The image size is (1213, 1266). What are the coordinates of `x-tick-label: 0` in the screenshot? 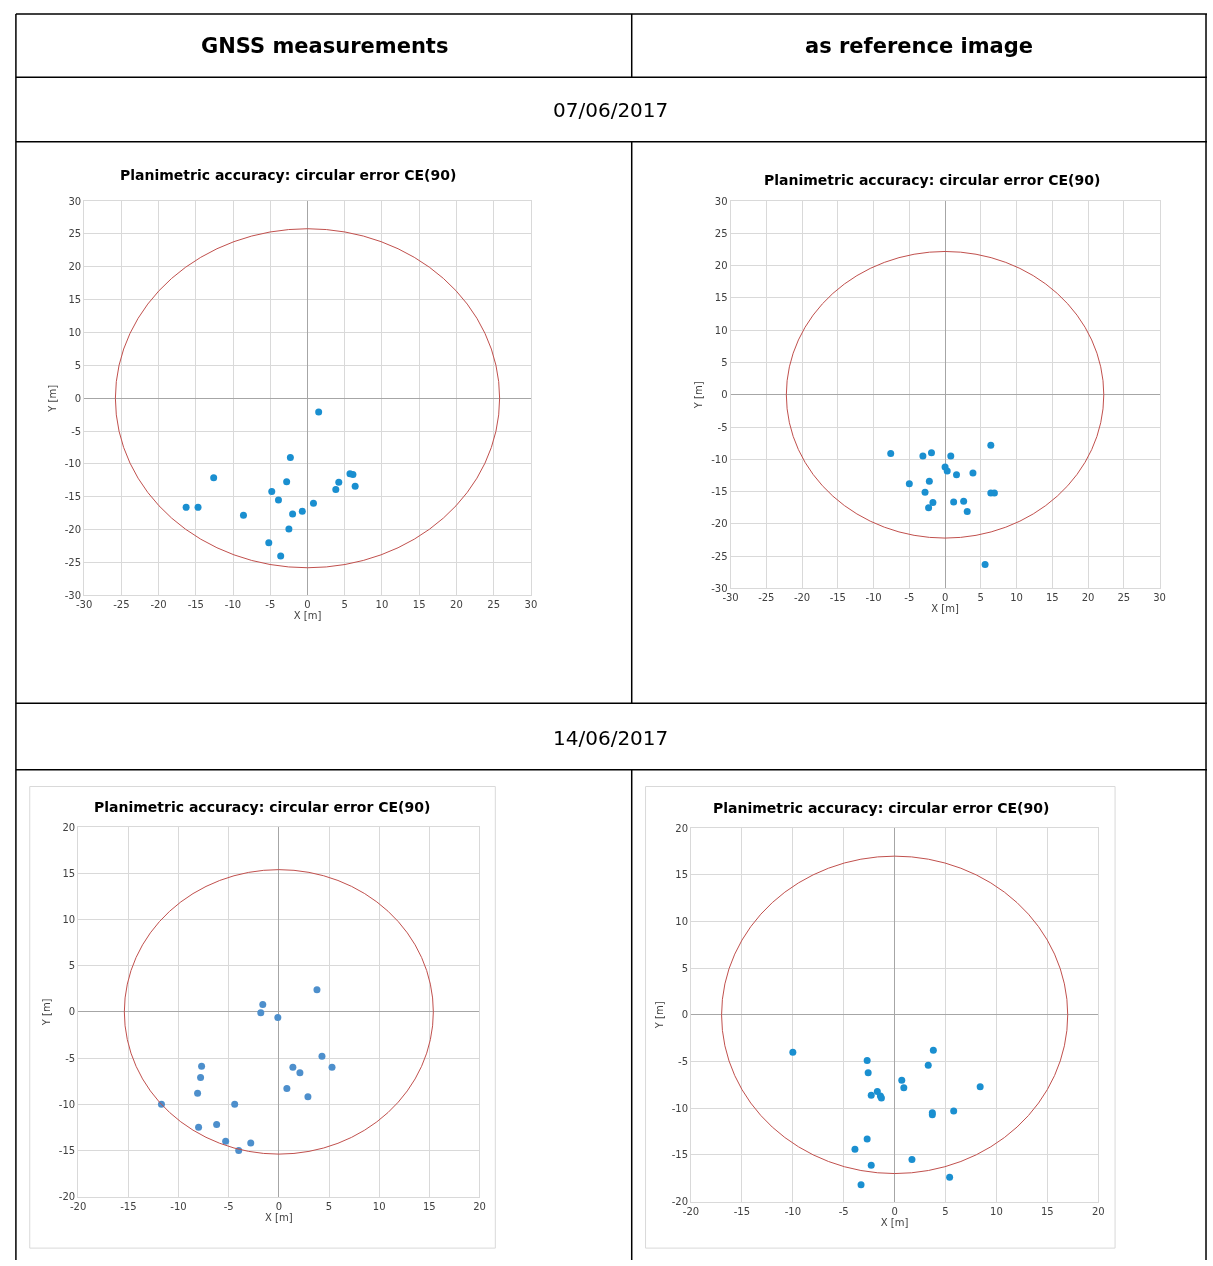 It's located at (307, 605).